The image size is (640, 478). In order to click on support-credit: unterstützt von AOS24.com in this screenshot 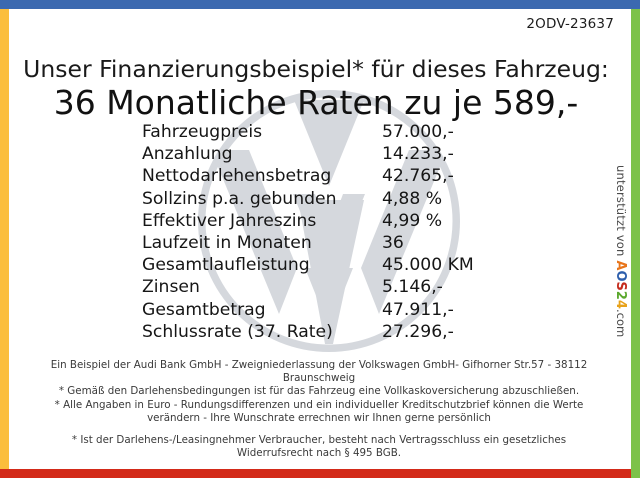, I will do `click(620, 265)`.